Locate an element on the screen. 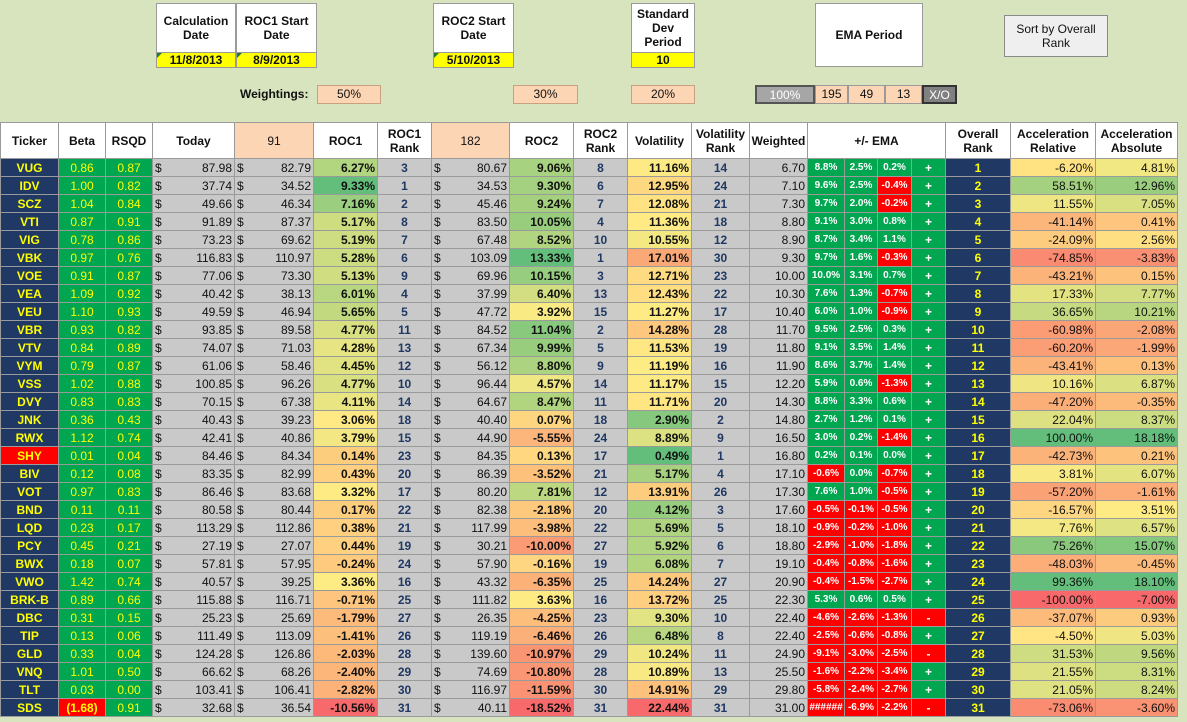 Image resolution: width=1187 pixels, height=722 pixels. price-91-cell: $67.38 is located at coordinates (274, 401).